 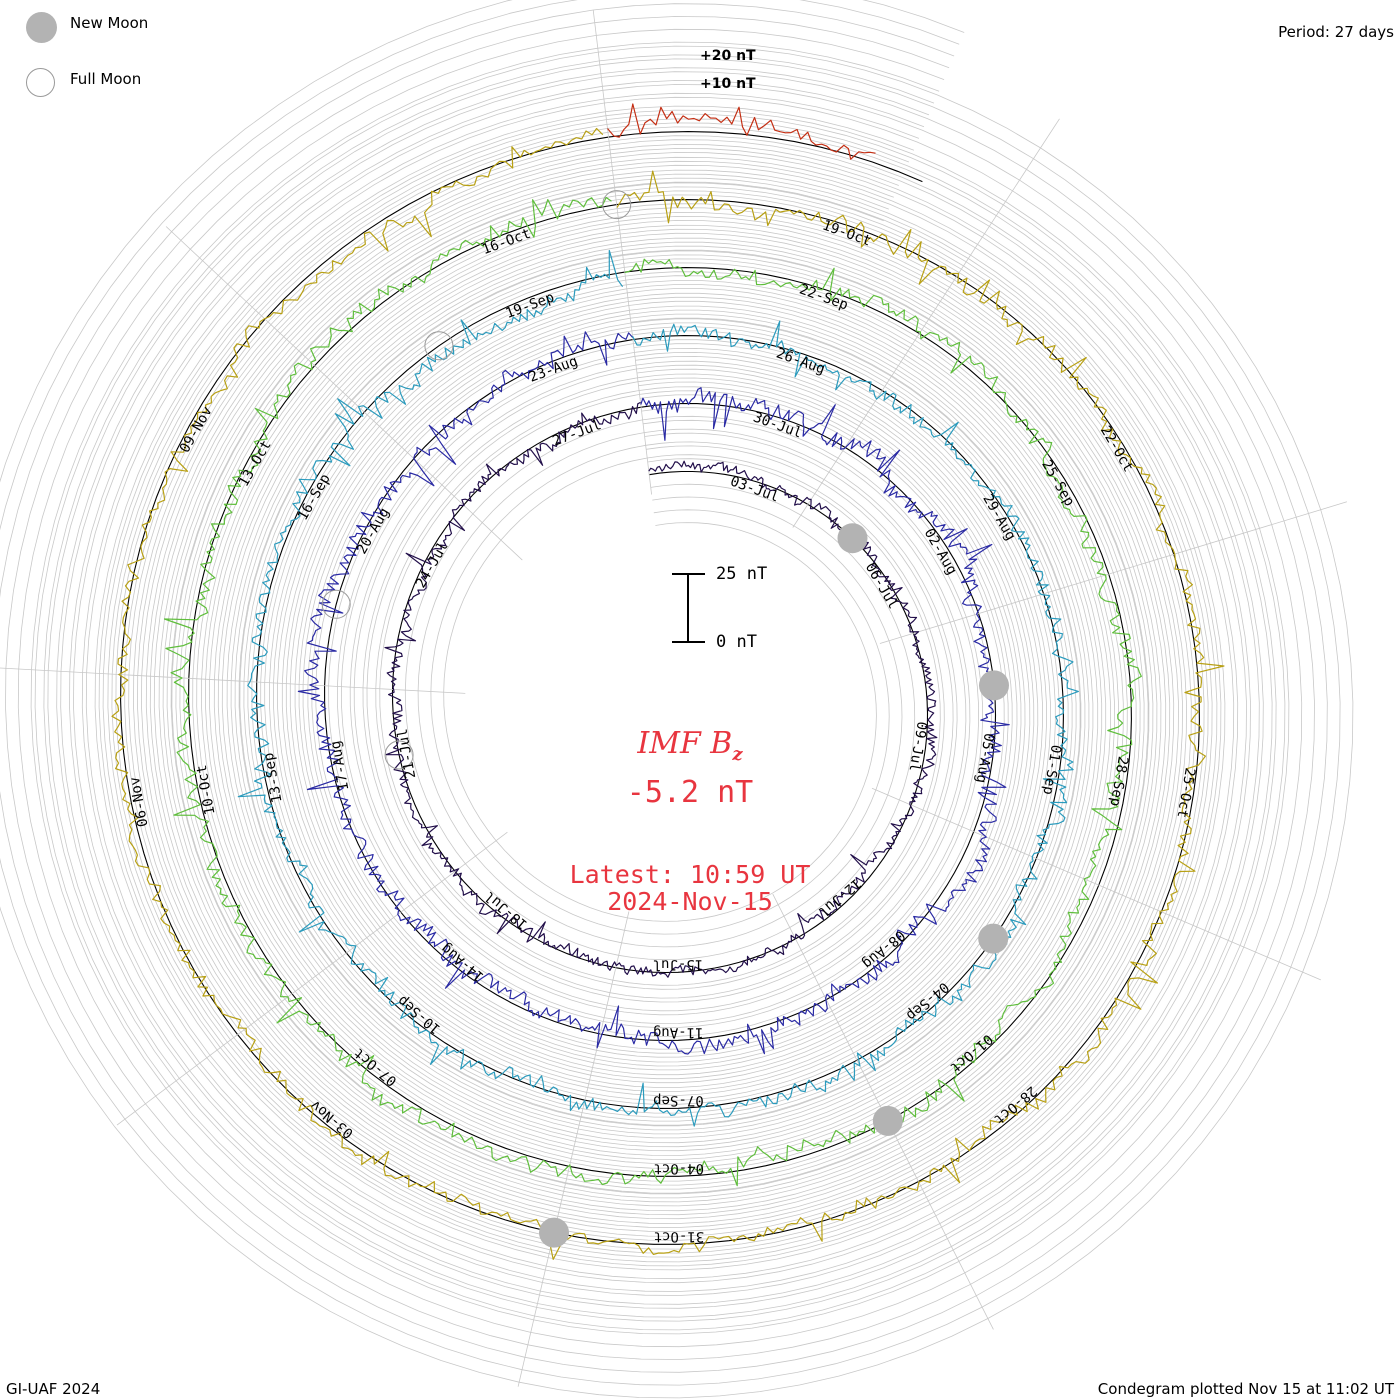 What do you see at coordinates (679, 1236) in the screenshot?
I see `date-label: 31-Oct` at bounding box center [679, 1236].